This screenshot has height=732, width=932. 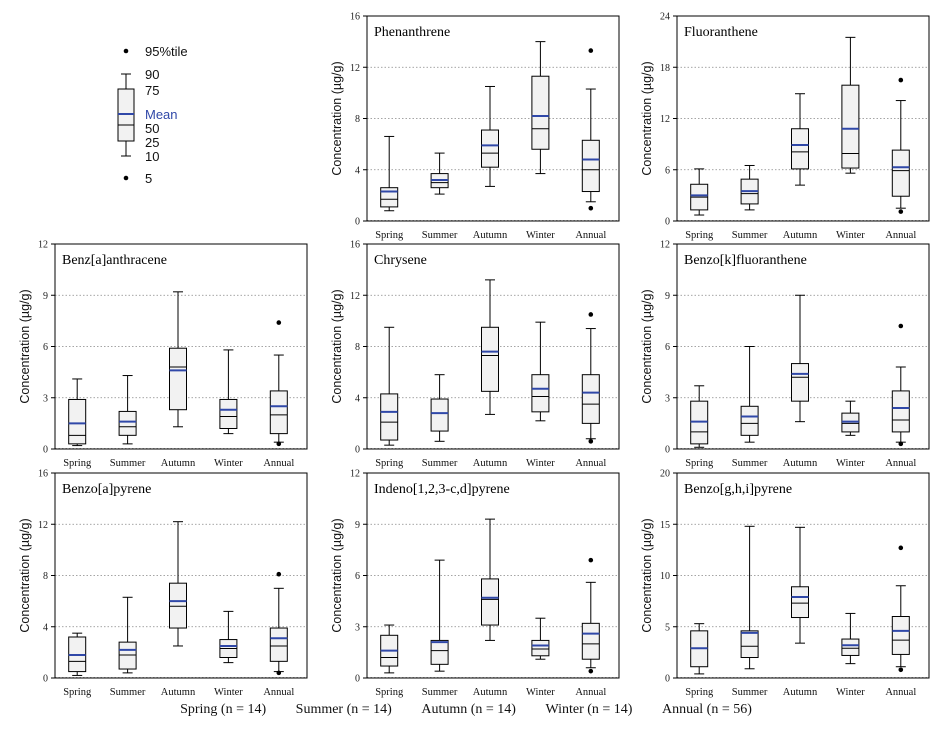 I want to click on y-tick-label: 6, so click(x=667, y=170).